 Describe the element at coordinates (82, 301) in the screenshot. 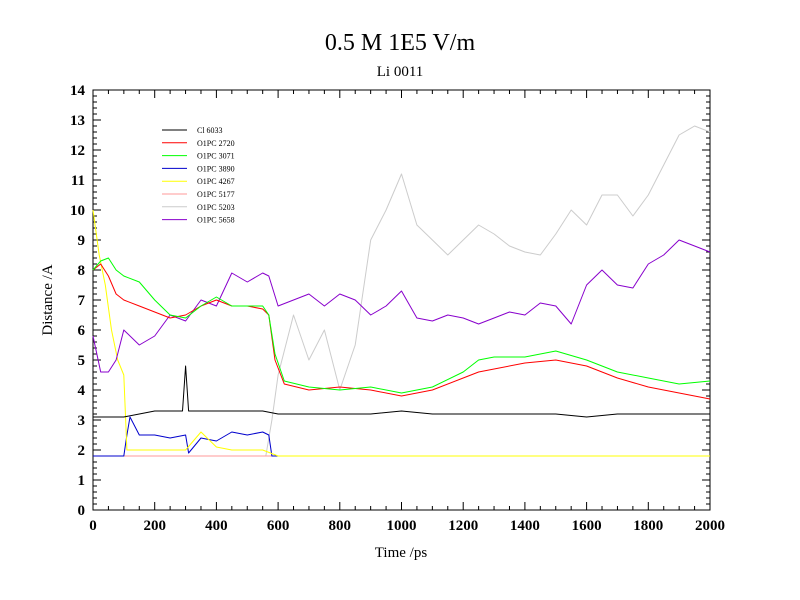

I see `y-tick-label: 7` at that location.